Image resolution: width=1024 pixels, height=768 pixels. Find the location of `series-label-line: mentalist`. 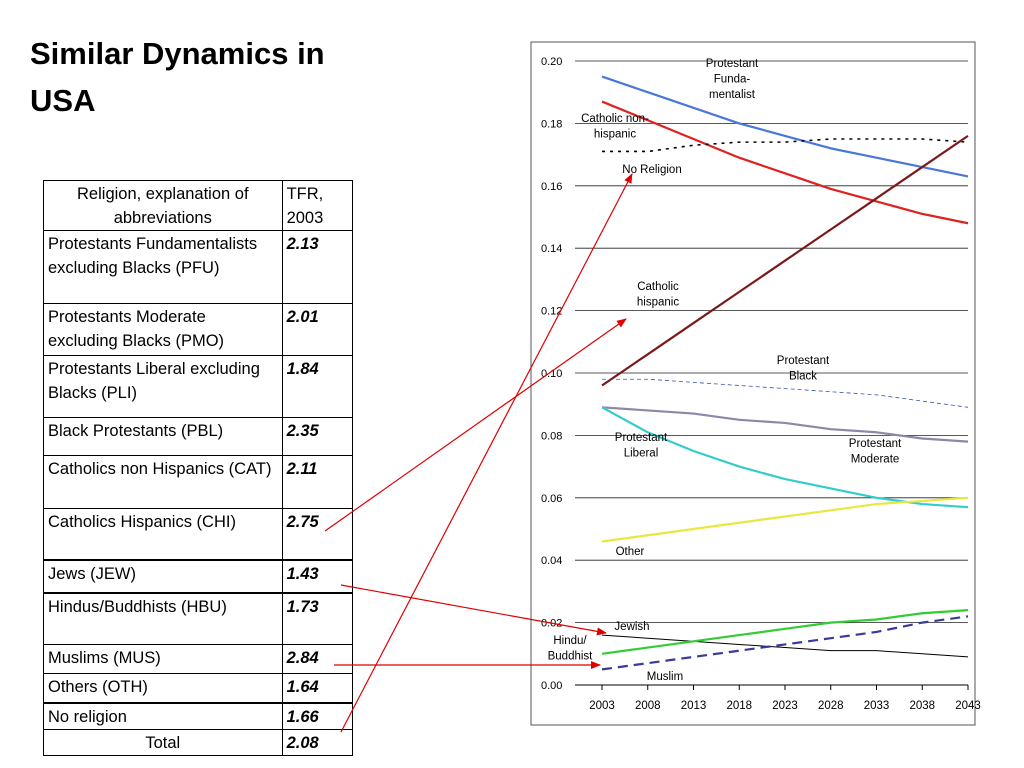

series-label-line: mentalist is located at coordinates (732, 95).